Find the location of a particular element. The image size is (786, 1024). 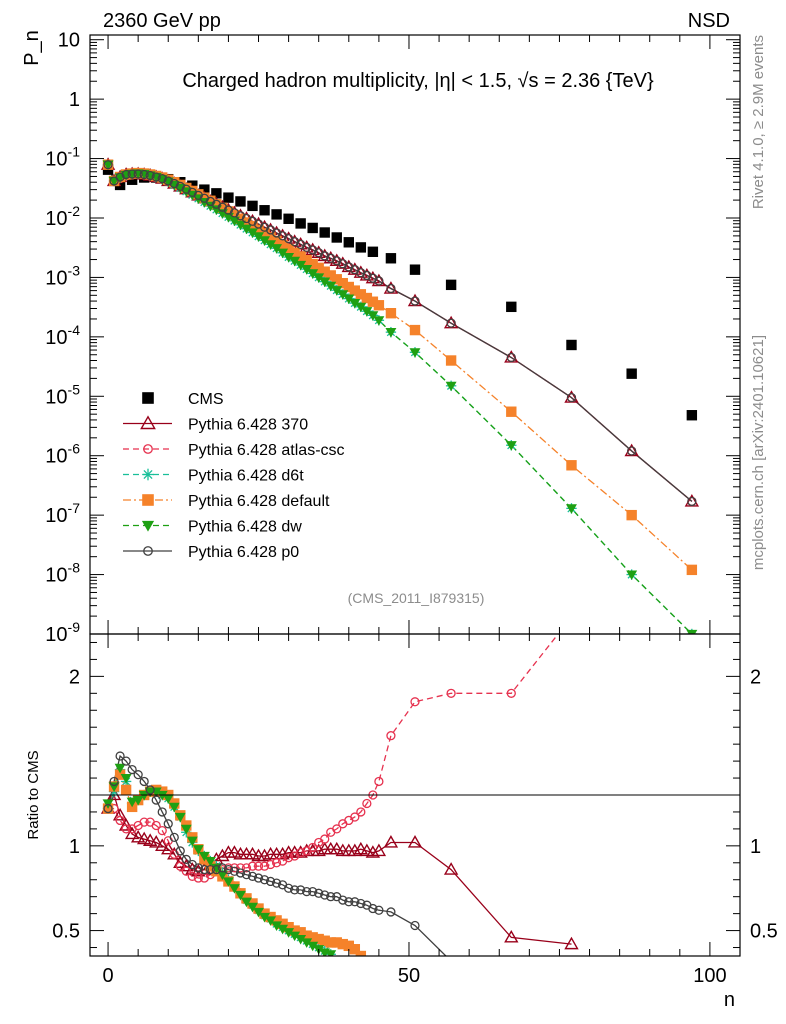

legend-item: Pythia 6.428 370 is located at coordinates (215, 424).